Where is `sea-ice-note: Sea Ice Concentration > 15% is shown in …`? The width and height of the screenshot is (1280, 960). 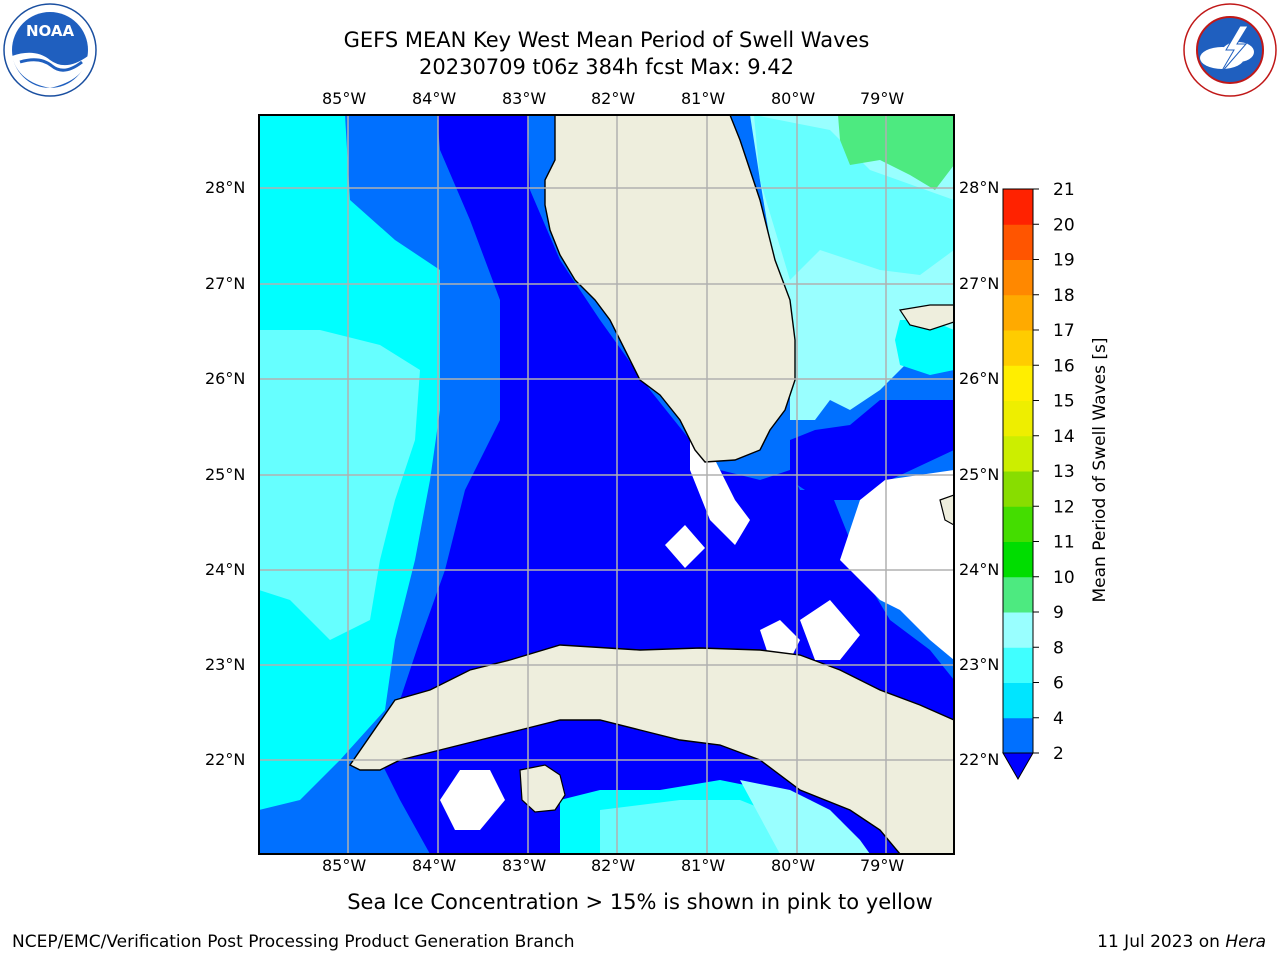 sea-ice-note: Sea Ice Concentration > 15% is shown in … is located at coordinates (640, 902).